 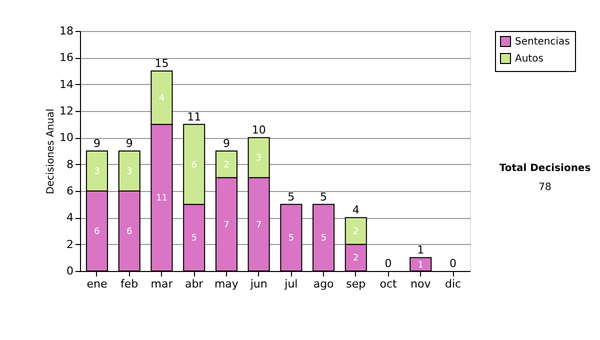 What do you see at coordinates (356, 210) in the screenshot?
I see `total-label: 4` at bounding box center [356, 210].